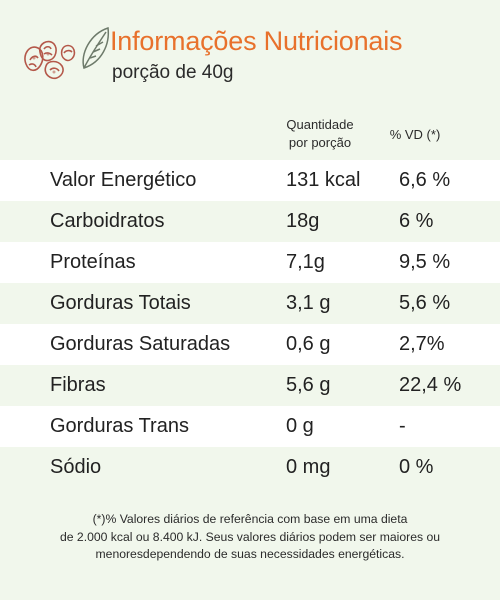  What do you see at coordinates (300, 426) in the screenshot?
I see `nutrient-quantity: 0 g` at bounding box center [300, 426].